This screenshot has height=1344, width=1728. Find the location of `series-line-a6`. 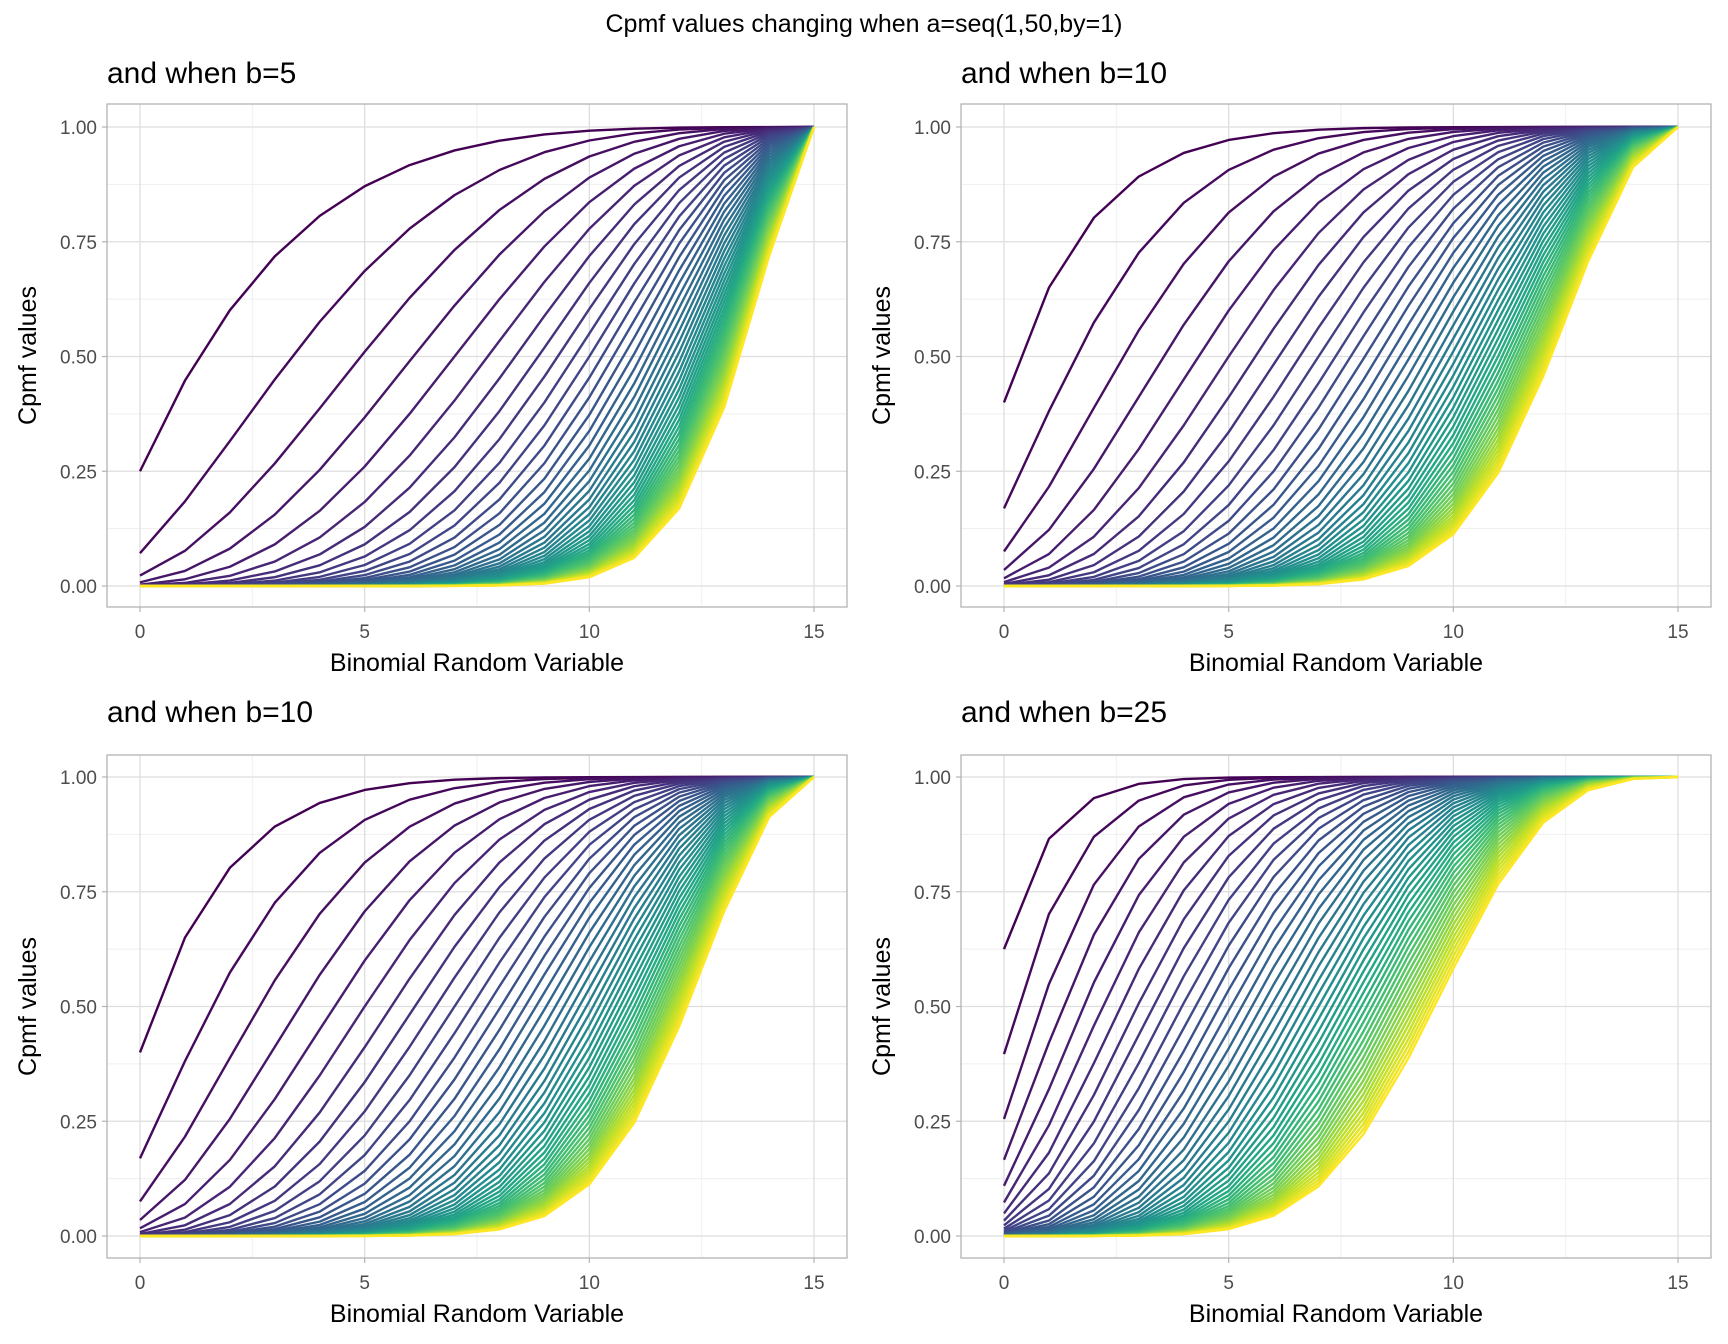

series-line-a6 is located at coordinates (477, 356).